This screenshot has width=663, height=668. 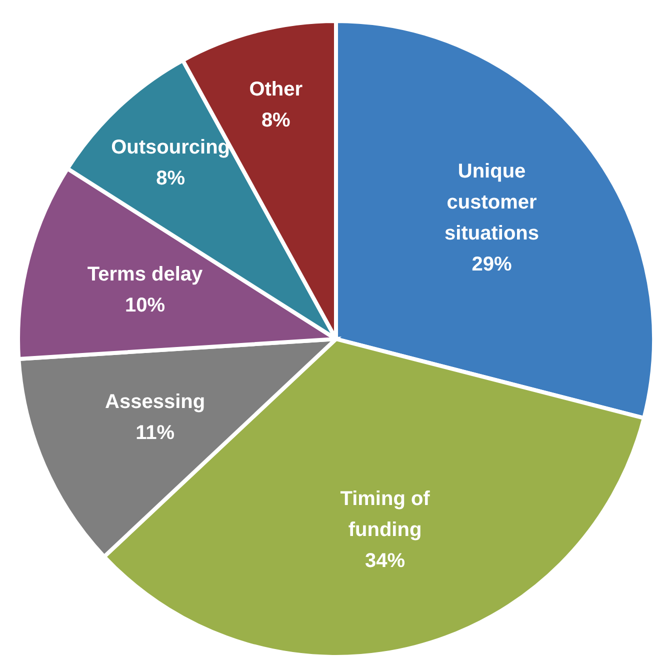 I want to click on slice-label: Timing of funding, so click(x=385, y=514).